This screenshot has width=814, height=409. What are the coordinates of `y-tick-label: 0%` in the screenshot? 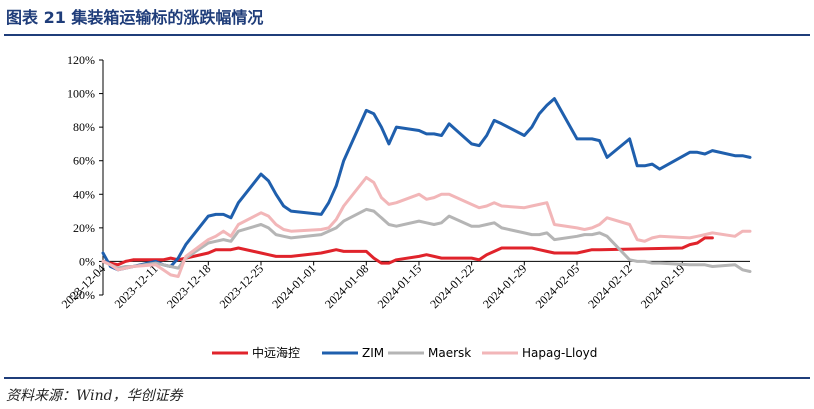 It's located at (87, 261).